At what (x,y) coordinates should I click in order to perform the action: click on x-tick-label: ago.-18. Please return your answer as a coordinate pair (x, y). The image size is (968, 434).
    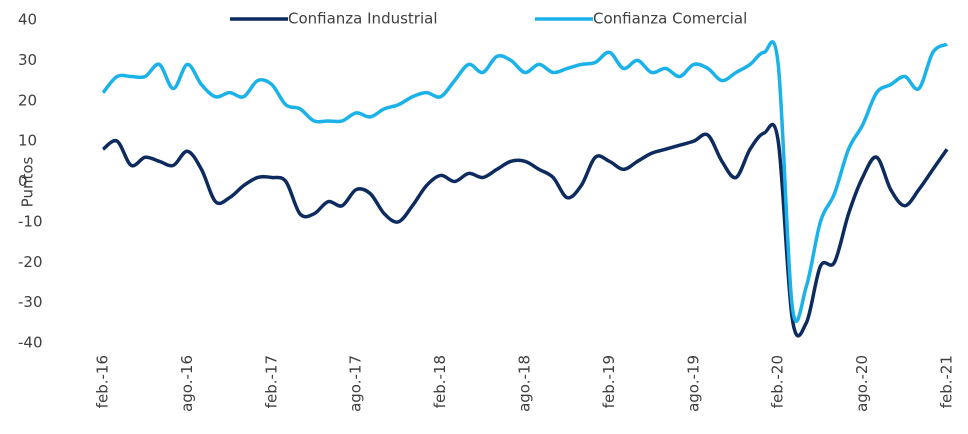
    Looking at the image, I should click on (525, 383).